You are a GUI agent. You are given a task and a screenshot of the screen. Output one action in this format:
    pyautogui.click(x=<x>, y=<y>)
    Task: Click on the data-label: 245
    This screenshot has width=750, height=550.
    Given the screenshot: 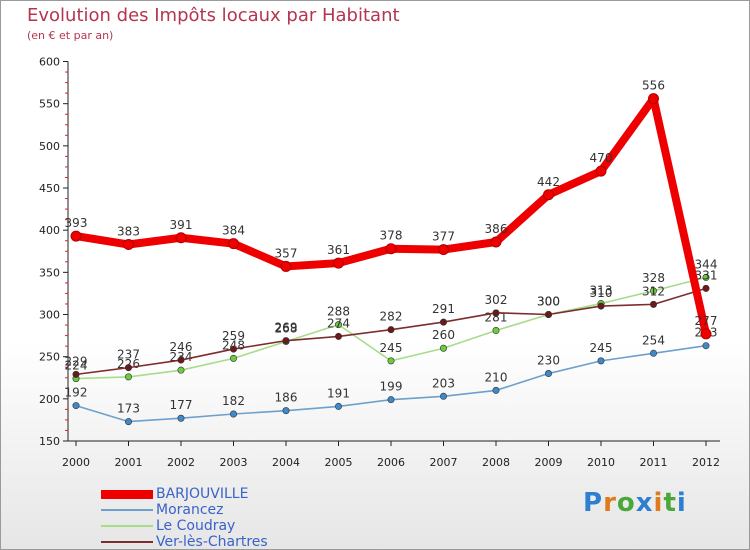 What is the action you would take?
    pyautogui.click(x=601, y=348)
    